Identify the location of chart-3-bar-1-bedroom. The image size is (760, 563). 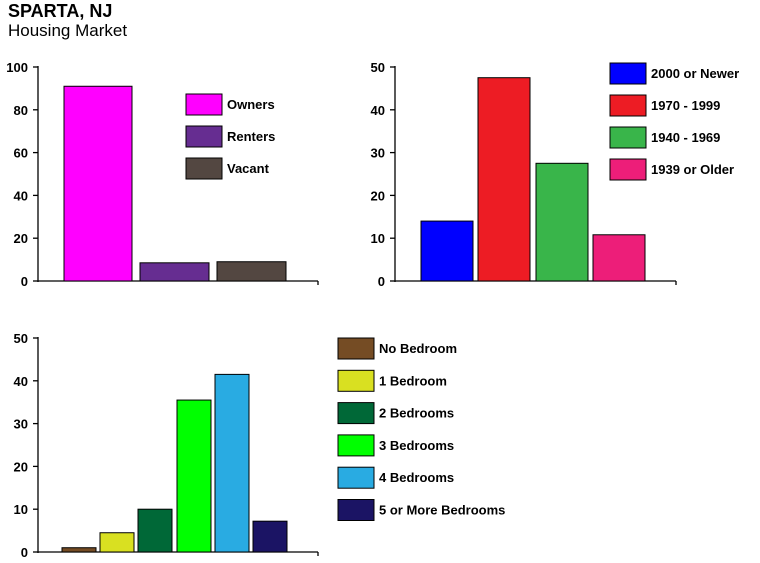
(117, 542).